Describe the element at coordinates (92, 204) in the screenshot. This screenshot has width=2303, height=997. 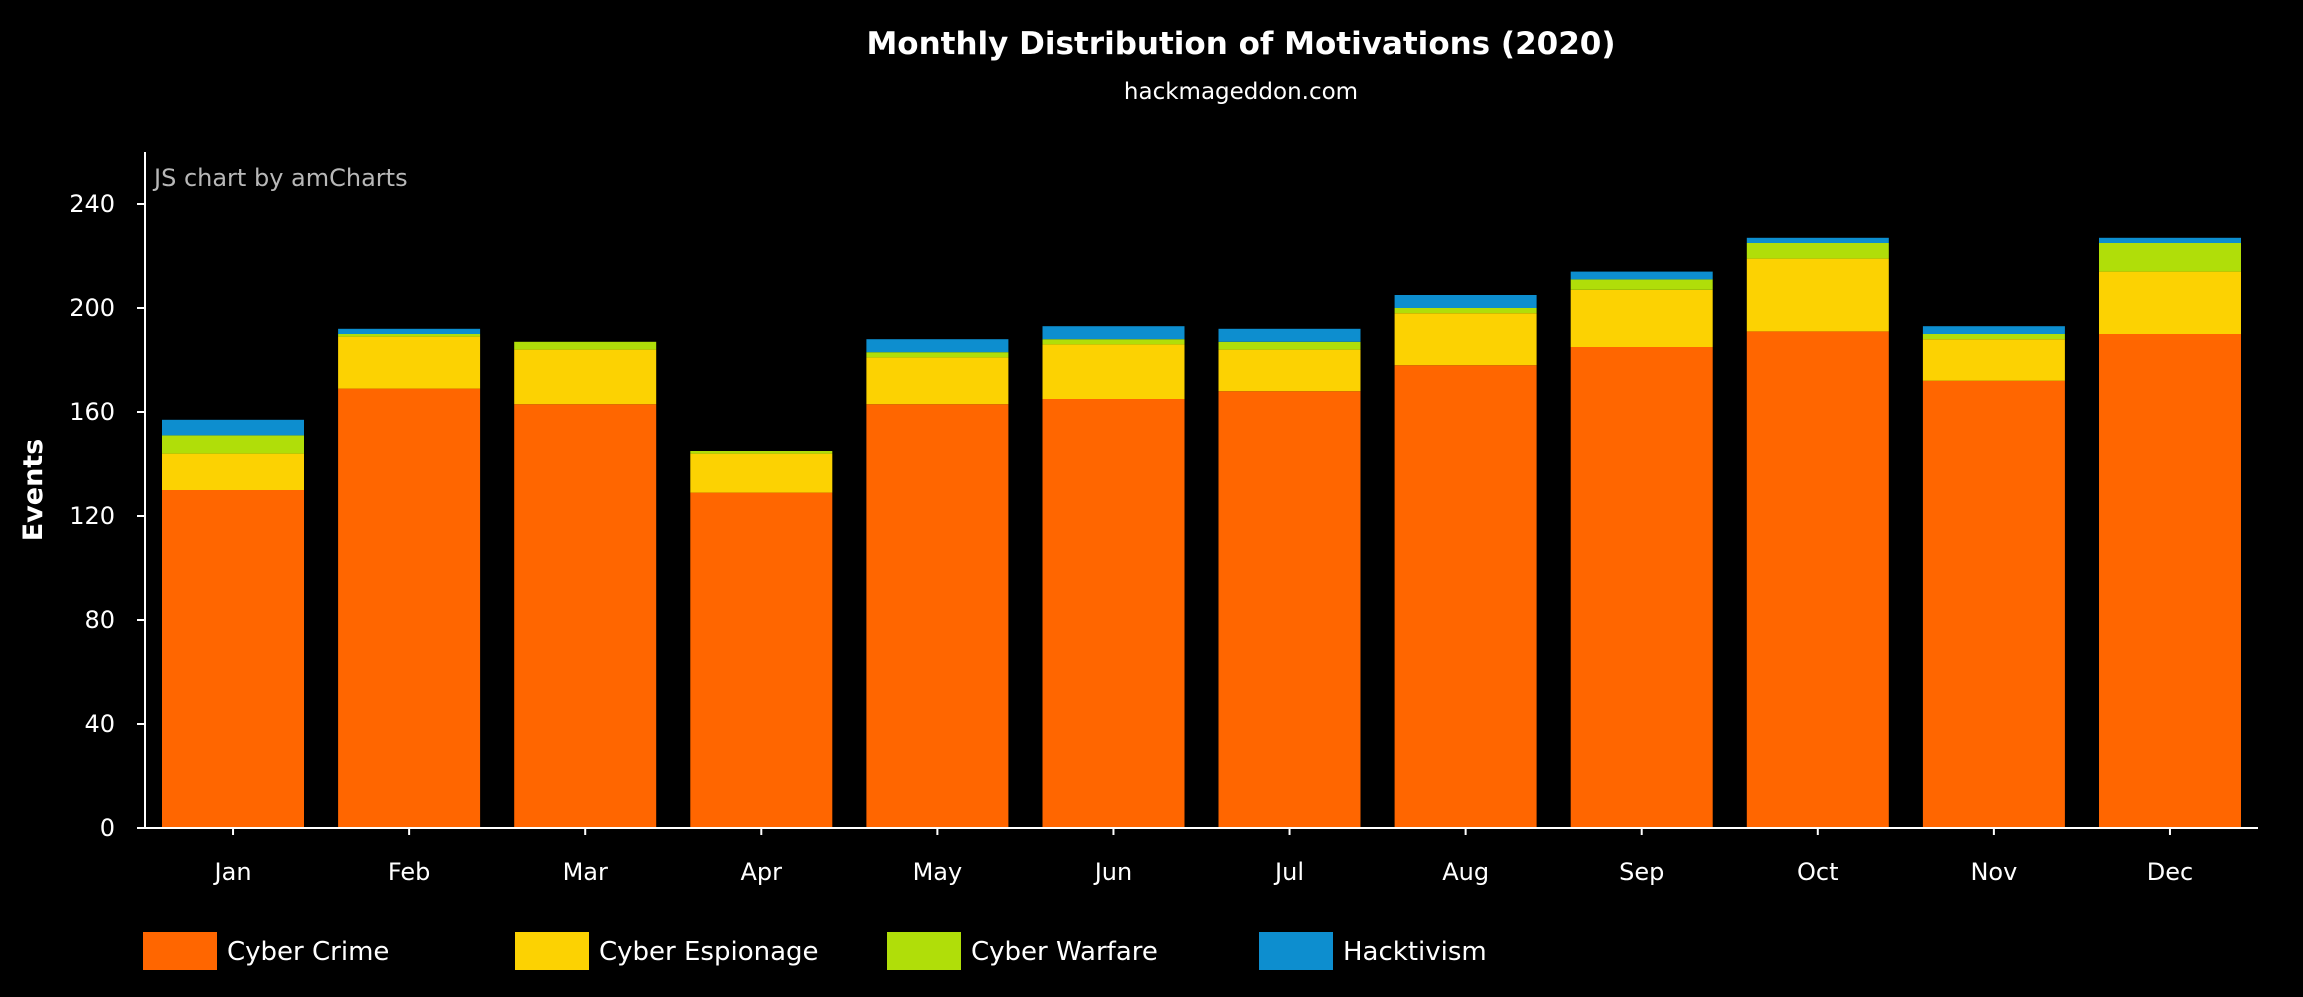
I see `y-tick-label-240: 240` at that location.